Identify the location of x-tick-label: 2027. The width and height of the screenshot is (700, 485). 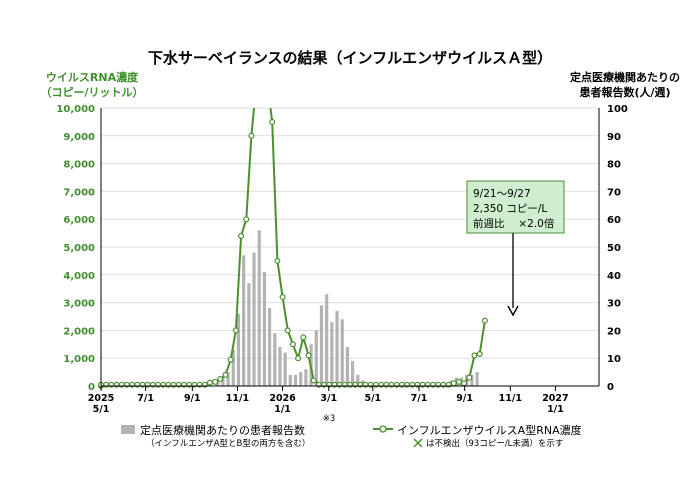
(555, 398).